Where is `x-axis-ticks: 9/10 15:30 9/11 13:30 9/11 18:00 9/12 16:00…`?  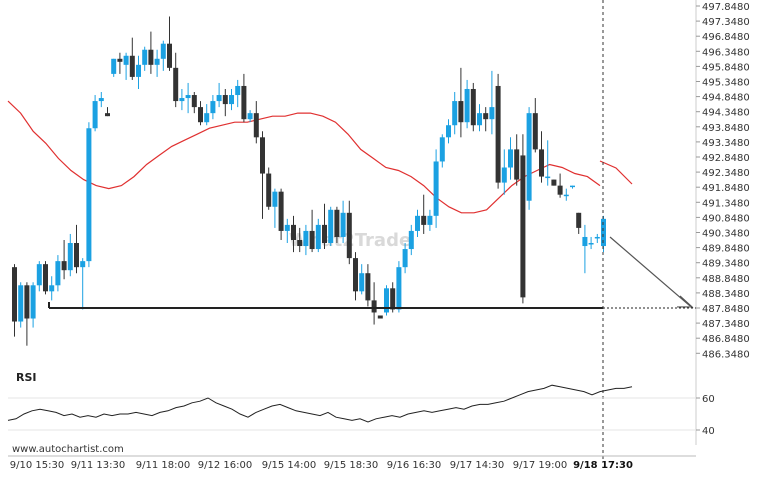 x-axis-ticks: 9/10 15:30 9/11 13:30 9/11 18:00 9/12 16:00… is located at coordinates (352, 463).